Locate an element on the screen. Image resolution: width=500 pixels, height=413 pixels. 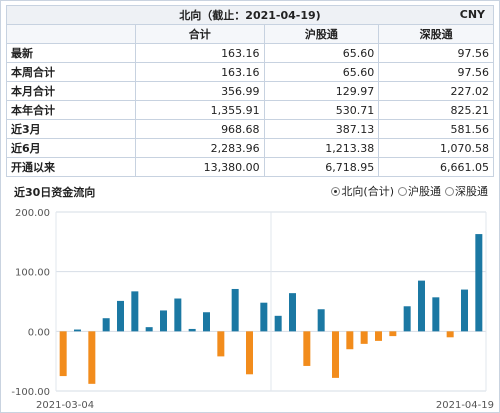
table-cell: 1,070.58 is located at coordinates (436, 148).